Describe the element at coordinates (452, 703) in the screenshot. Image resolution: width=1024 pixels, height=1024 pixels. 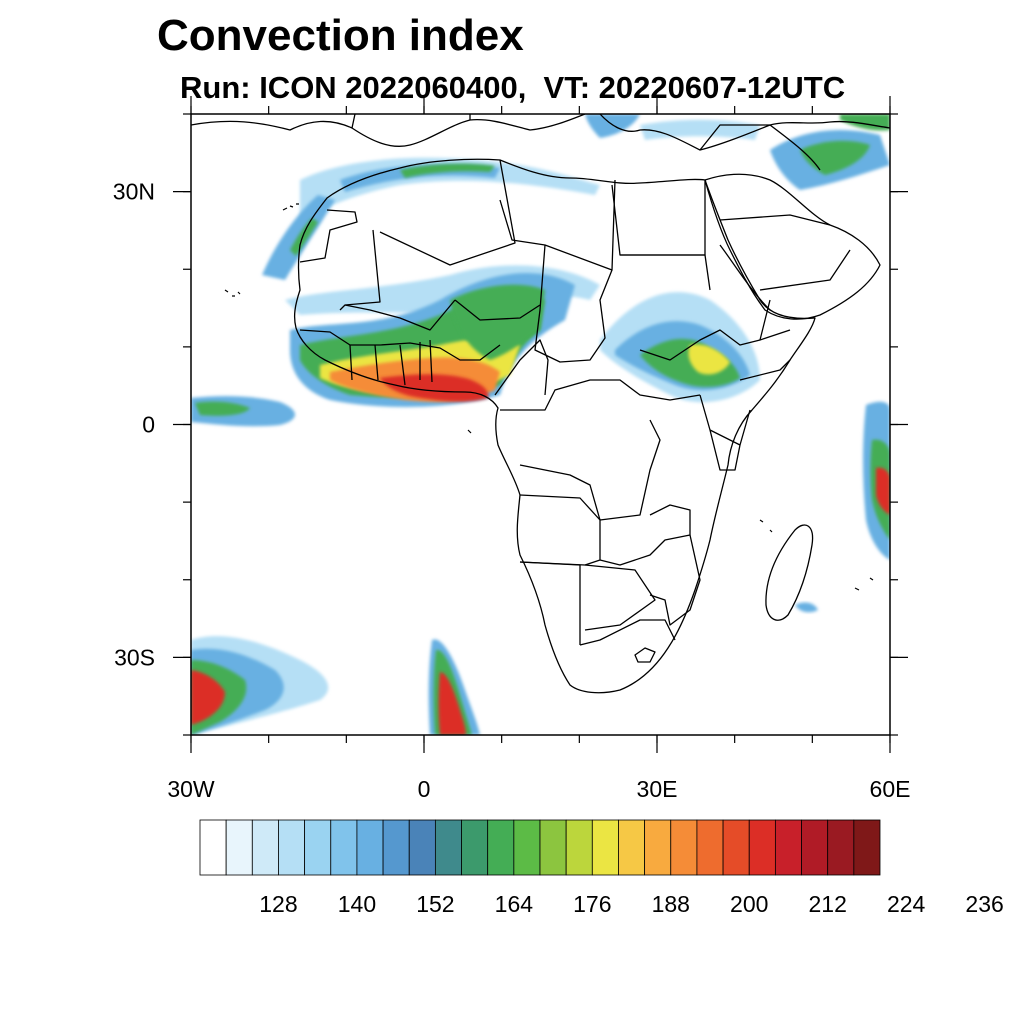
I see `field-blob-south-plume-red` at that location.